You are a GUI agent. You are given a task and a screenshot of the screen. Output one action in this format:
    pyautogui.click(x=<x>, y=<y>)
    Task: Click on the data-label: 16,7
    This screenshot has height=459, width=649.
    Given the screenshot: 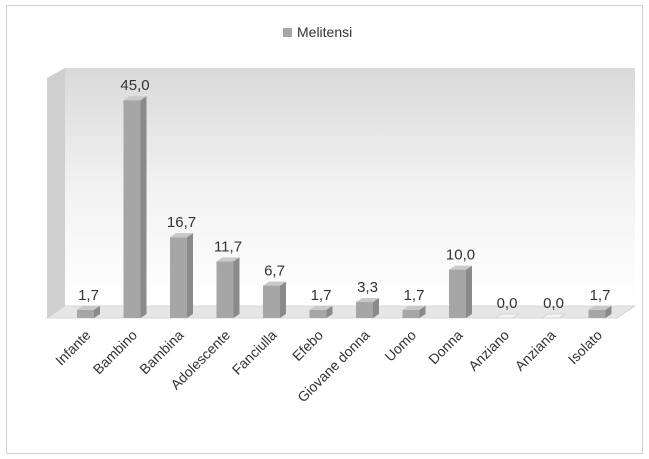 What is the action you would take?
    pyautogui.click(x=181, y=222)
    